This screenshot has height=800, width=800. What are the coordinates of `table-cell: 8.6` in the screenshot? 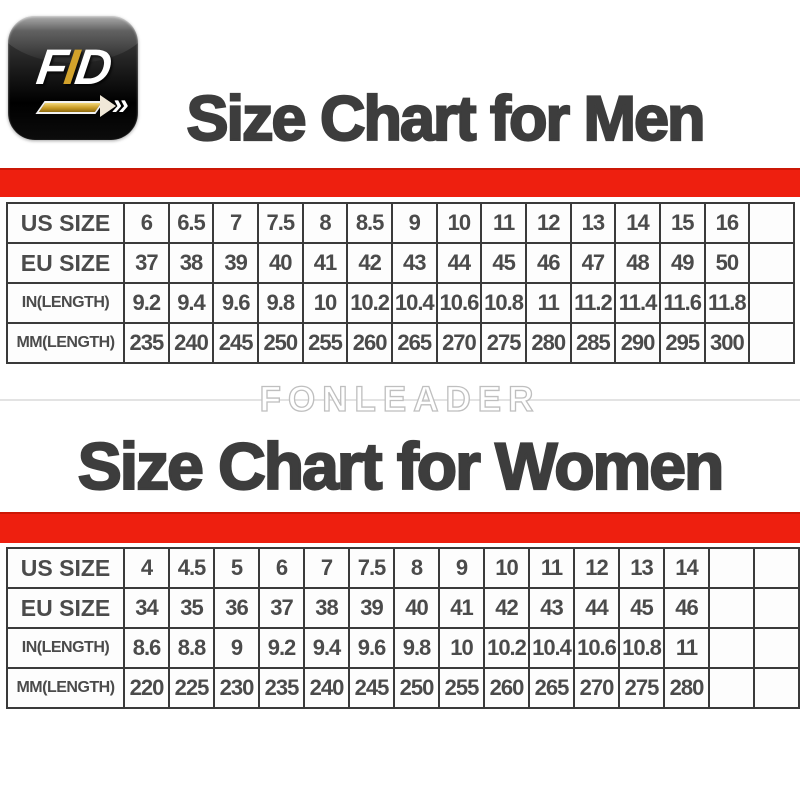 It's located at (146, 648).